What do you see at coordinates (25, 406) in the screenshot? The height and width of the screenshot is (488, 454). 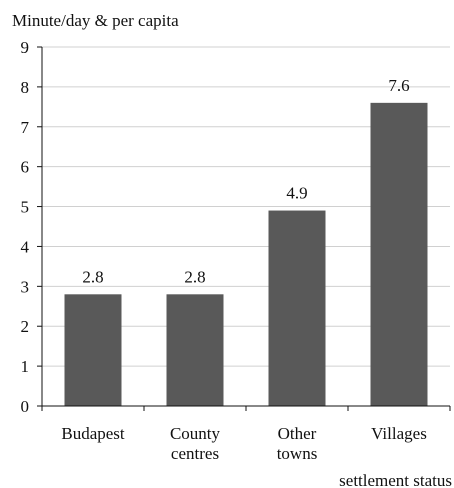 I see `y-tick-label: 0` at bounding box center [25, 406].